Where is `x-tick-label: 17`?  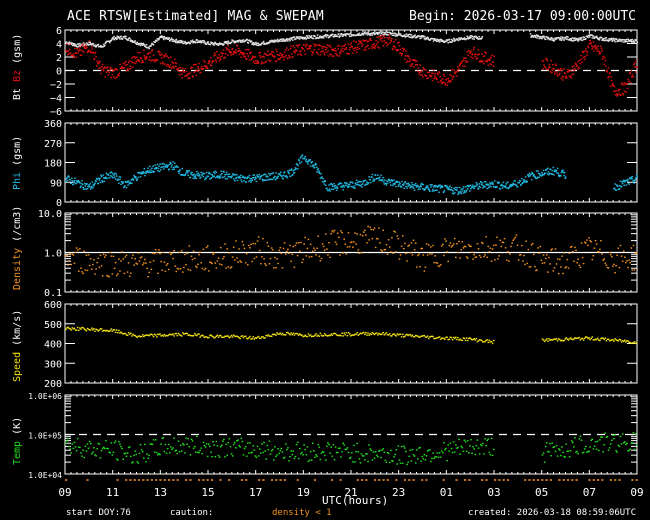
x-tick-label: 17 is located at coordinates (255, 492).